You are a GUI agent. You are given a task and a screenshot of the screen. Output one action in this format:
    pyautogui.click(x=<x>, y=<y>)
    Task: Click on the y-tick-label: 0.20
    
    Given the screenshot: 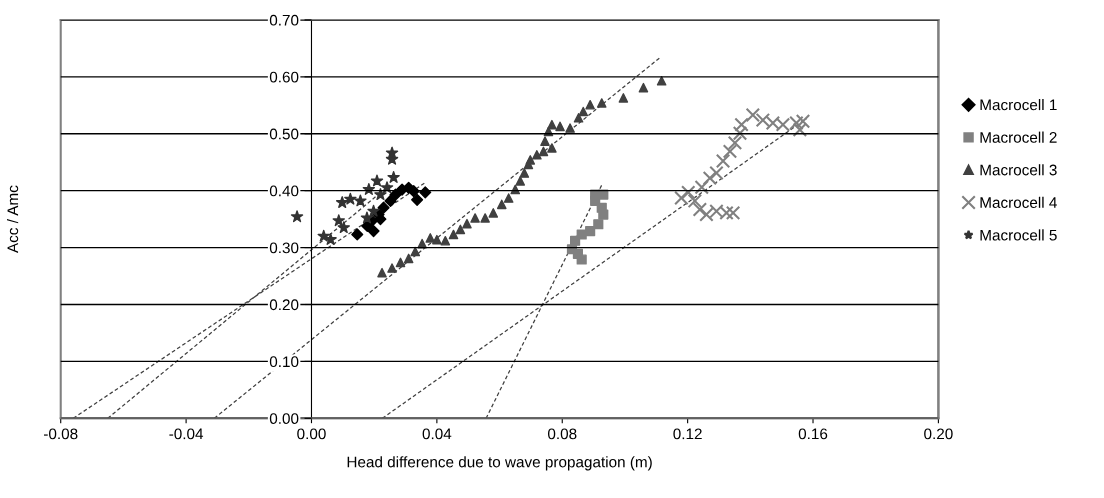 What is the action you would take?
    pyautogui.click(x=284, y=305)
    